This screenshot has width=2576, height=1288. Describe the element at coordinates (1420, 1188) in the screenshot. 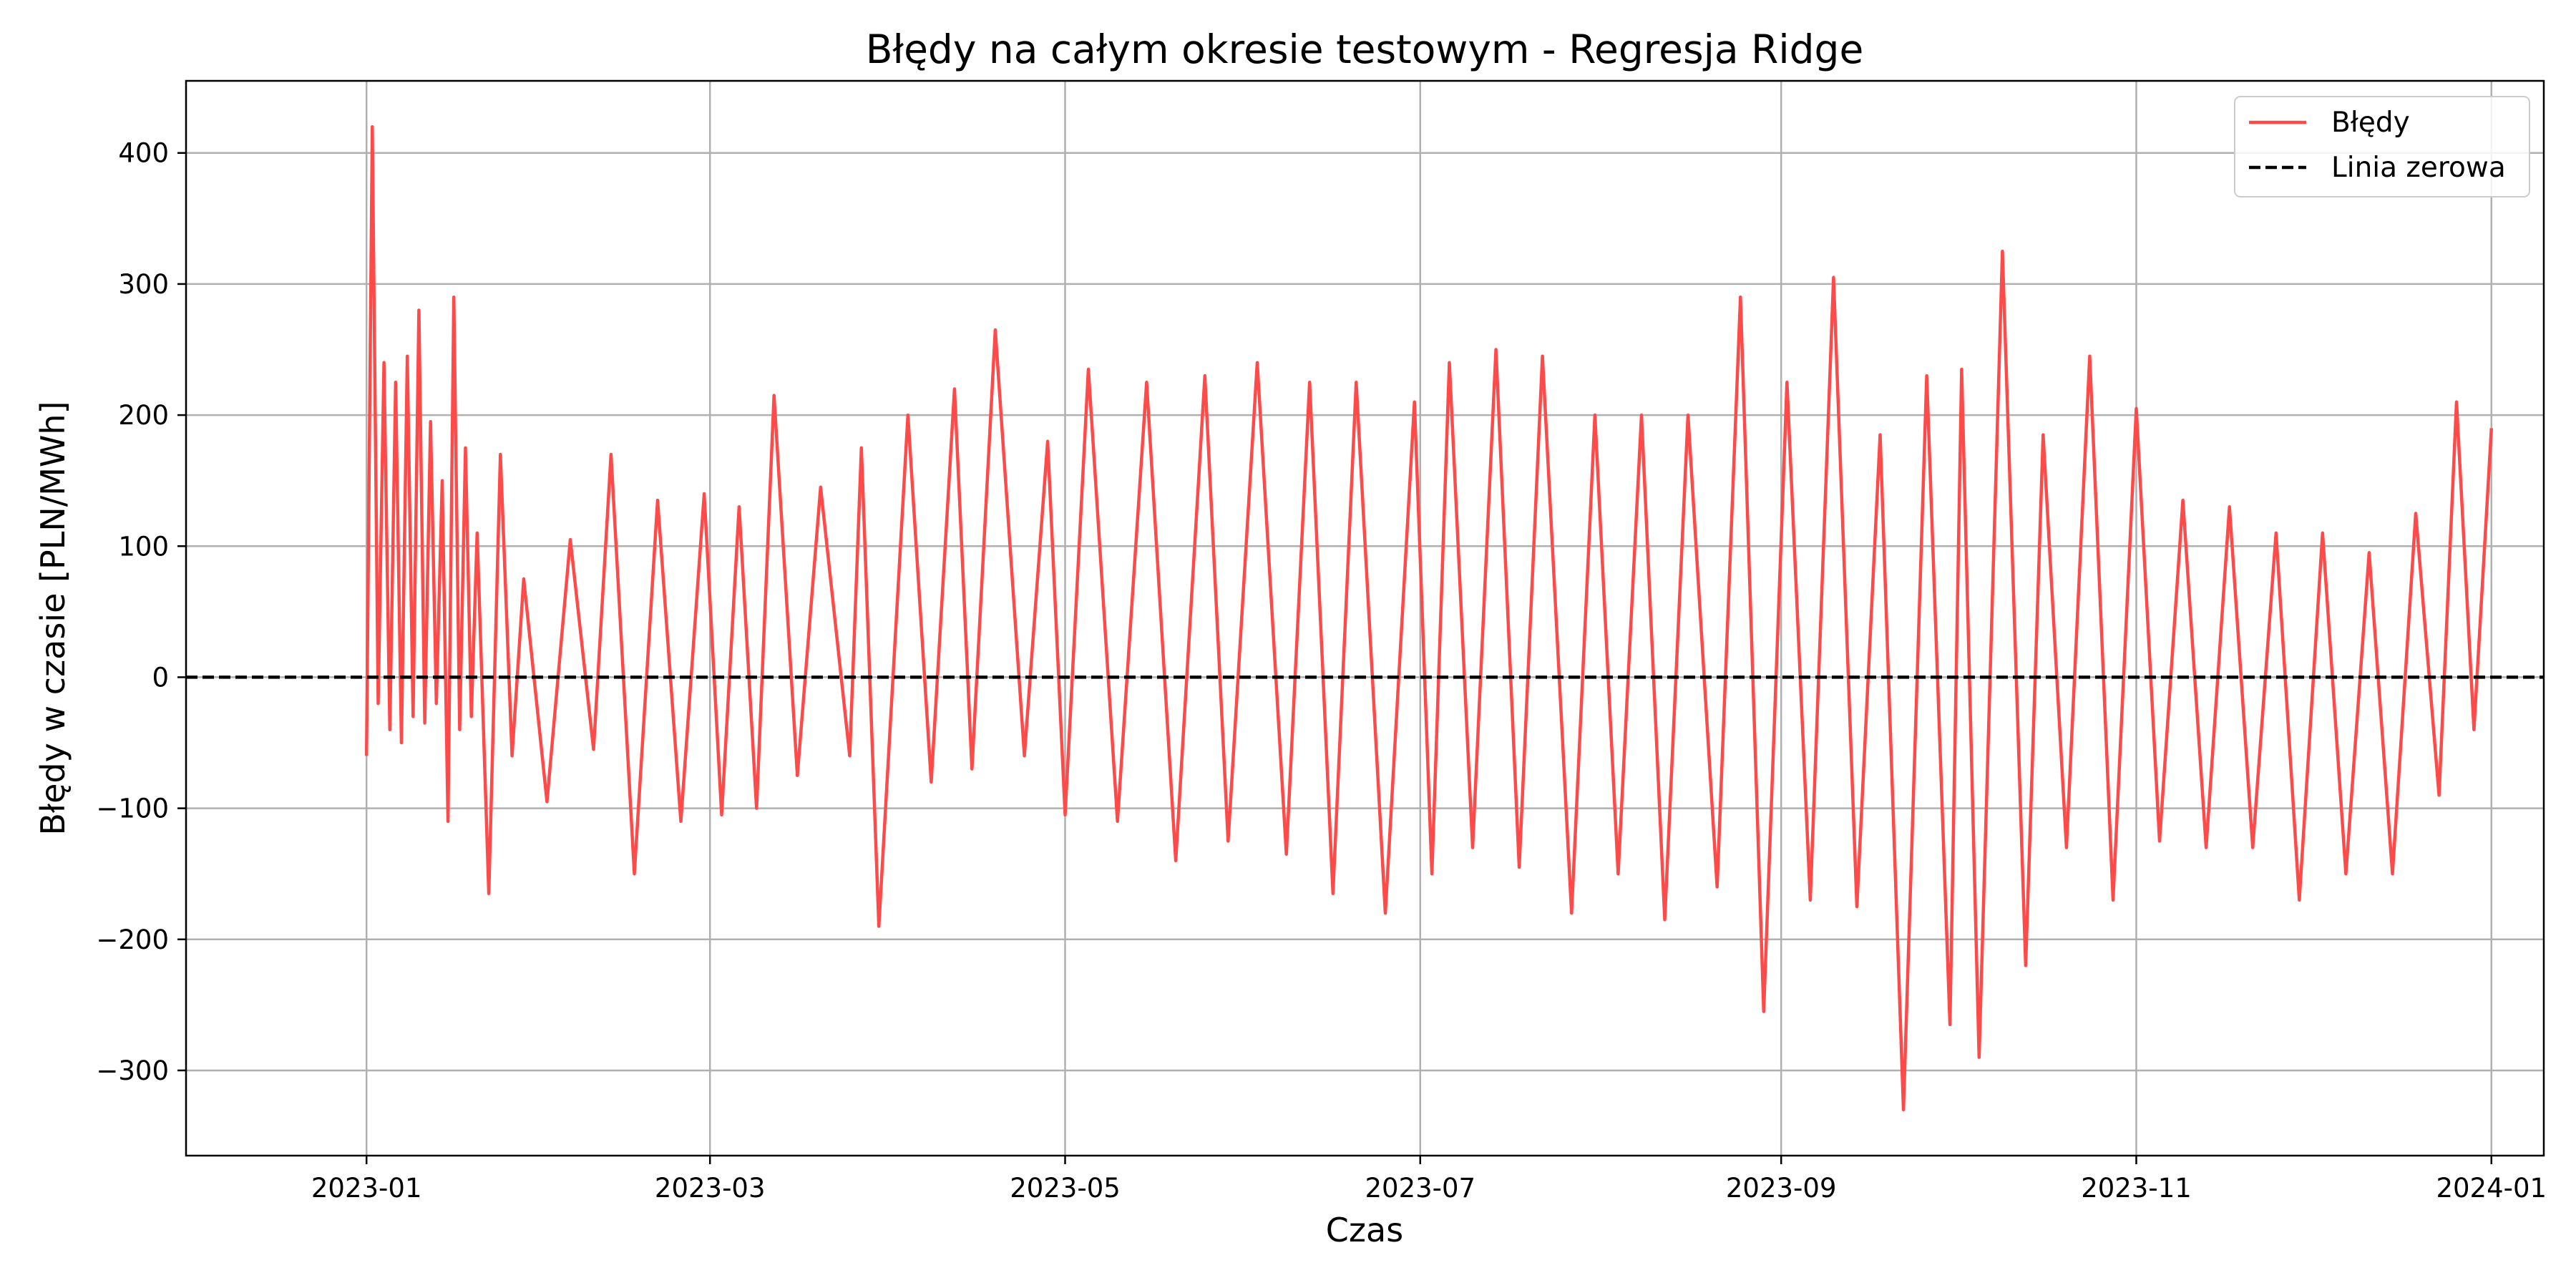

I see `x-tick-label: 2023-07` at that location.